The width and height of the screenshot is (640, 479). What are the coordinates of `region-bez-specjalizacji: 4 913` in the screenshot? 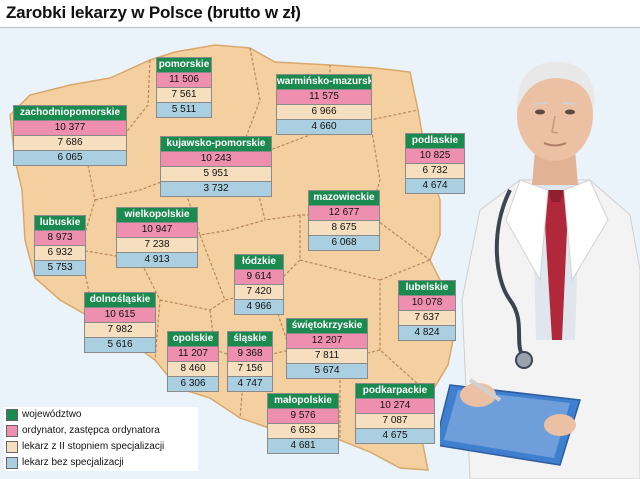 It's located at (157, 259).